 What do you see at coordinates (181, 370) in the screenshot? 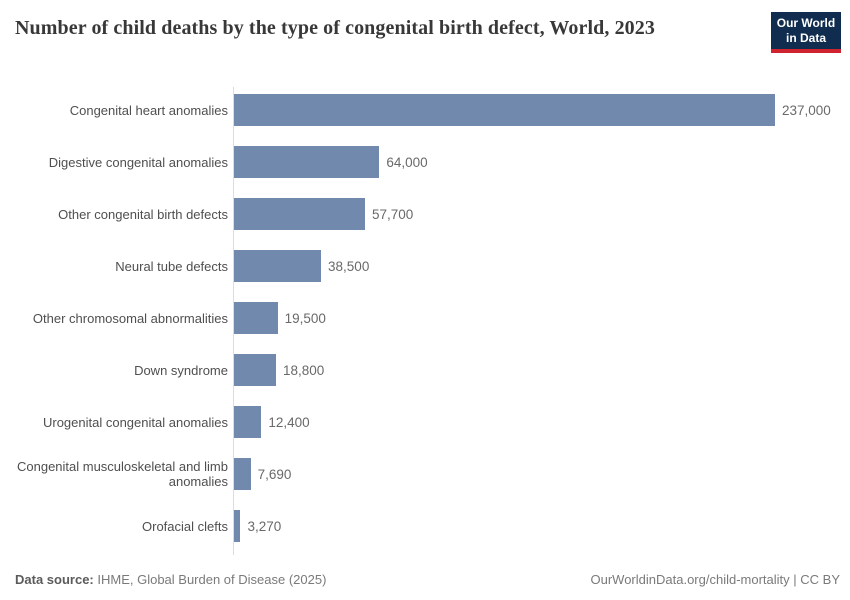
I see `bar-category-label: Down syndrome` at bounding box center [181, 370].